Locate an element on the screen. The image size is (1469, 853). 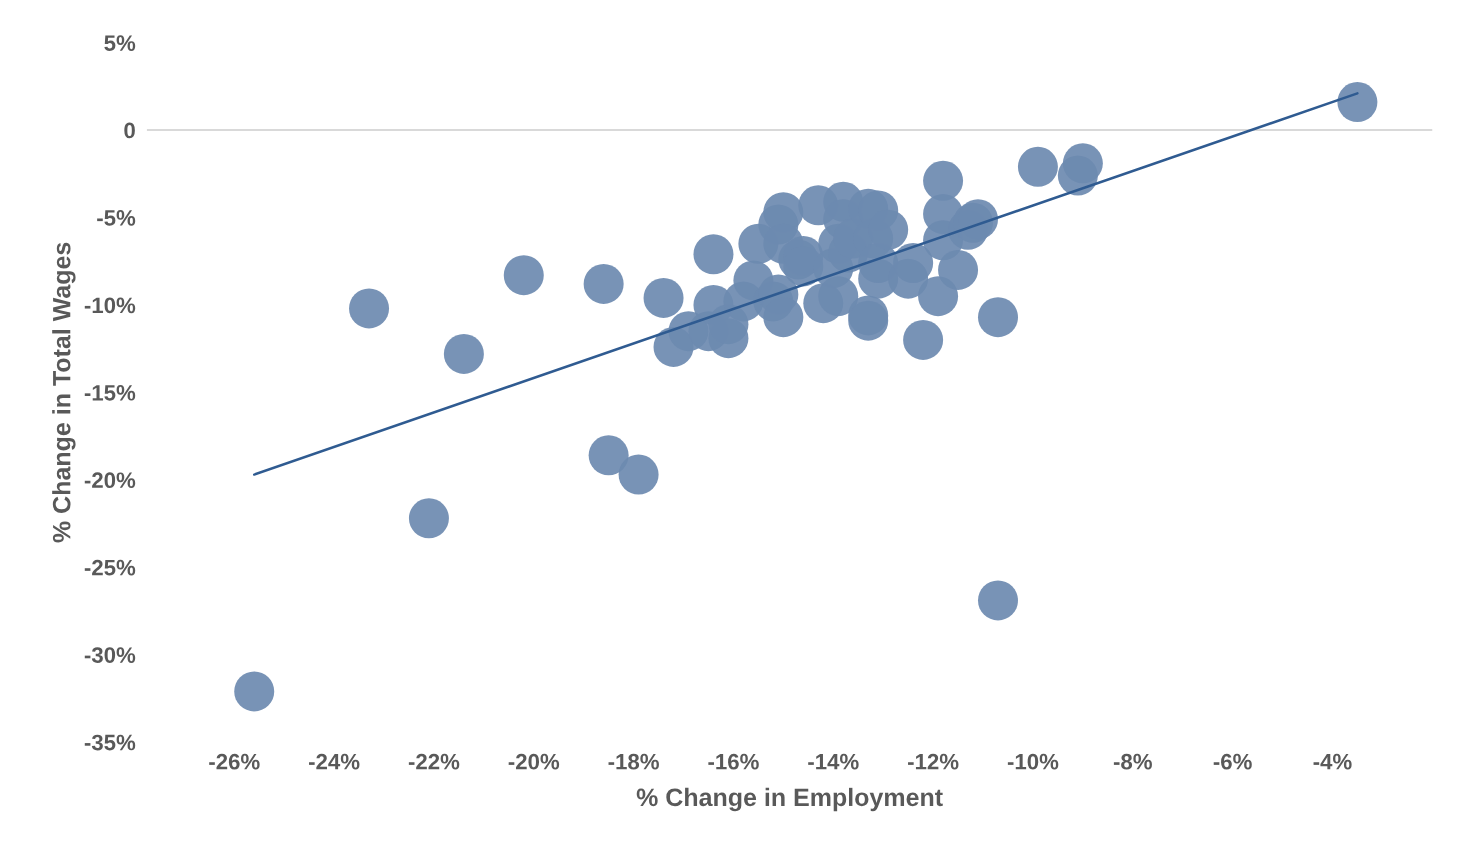
y-tick-label: -20% is located at coordinates (110, 480).